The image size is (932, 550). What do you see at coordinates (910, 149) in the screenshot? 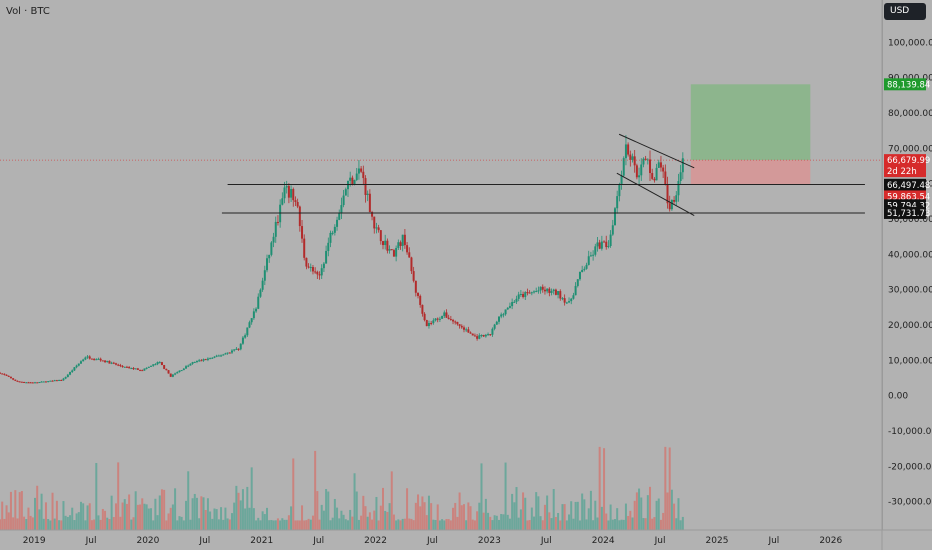
I see `y-tick-label: 70,000.00` at bounding box center [910, 149].